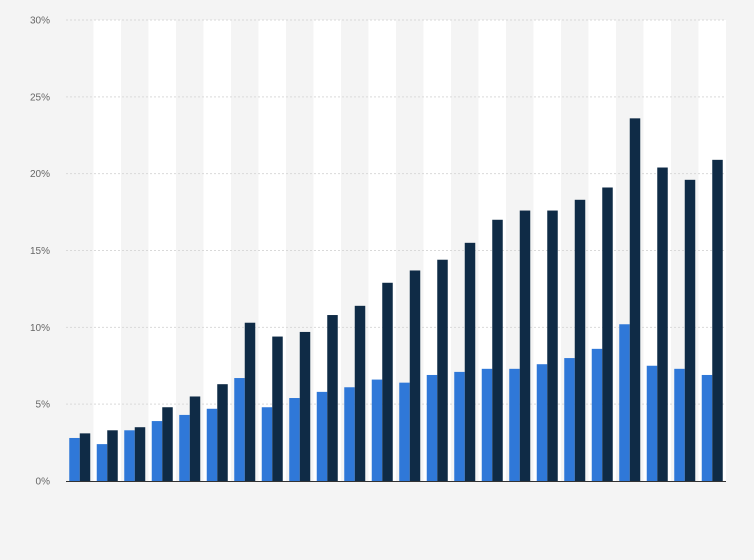 The image size is (754, 560). Describe the element at coordinates (43, 405) in the screenshot. I see `y-tick-label: 5%` at that location.